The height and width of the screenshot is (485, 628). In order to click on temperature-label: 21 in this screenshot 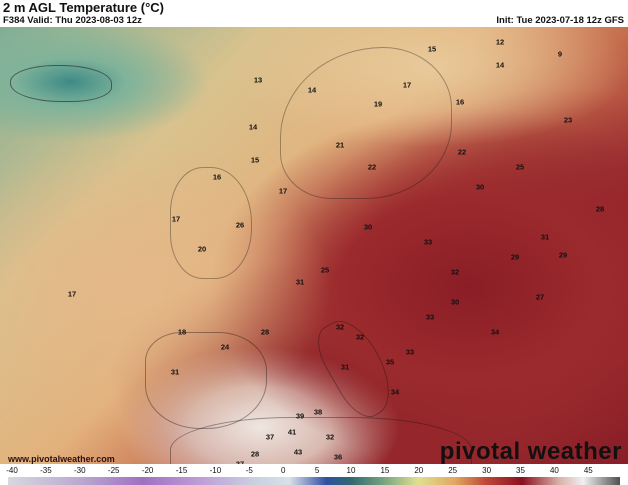, I will do `click(340, 145)`.